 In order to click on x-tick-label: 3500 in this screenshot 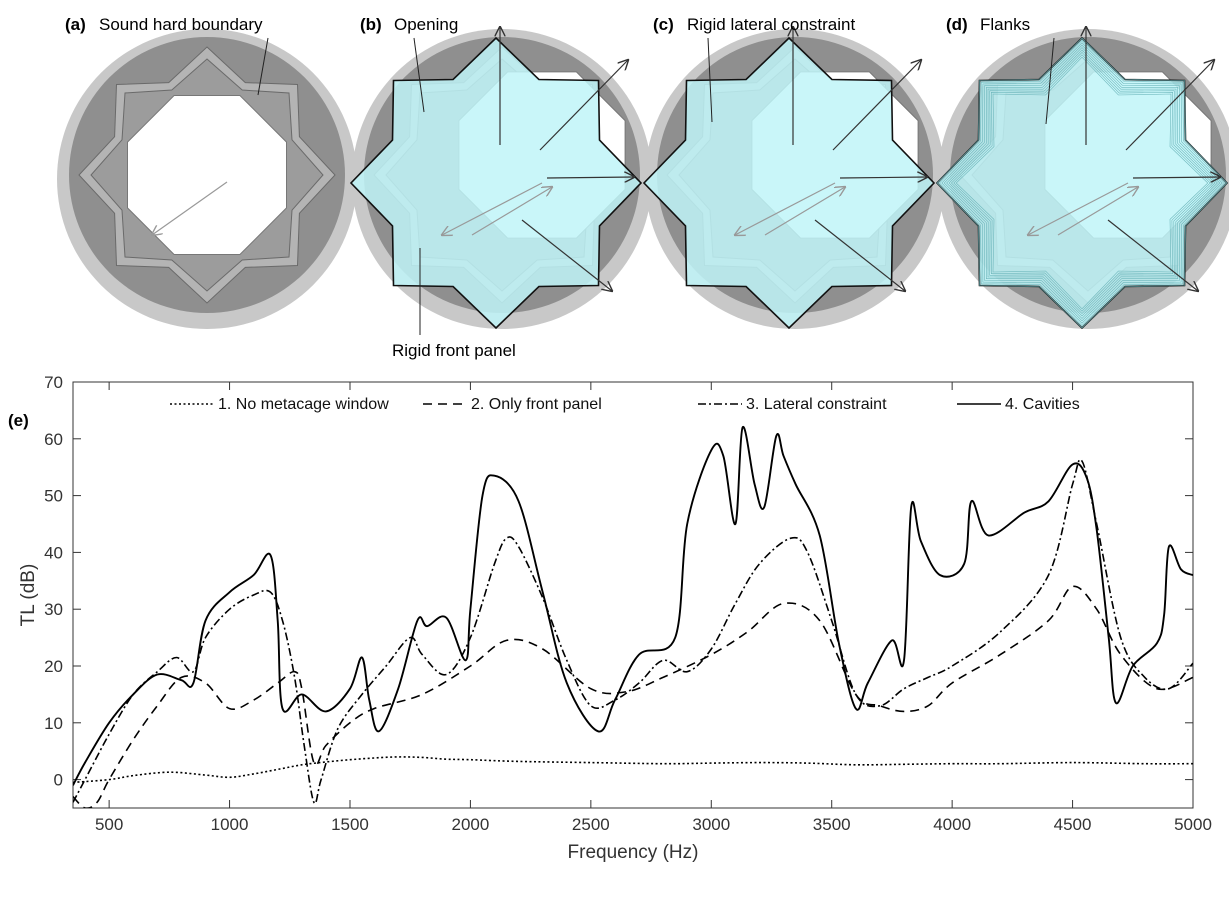, I will do `click(832, 824)`.